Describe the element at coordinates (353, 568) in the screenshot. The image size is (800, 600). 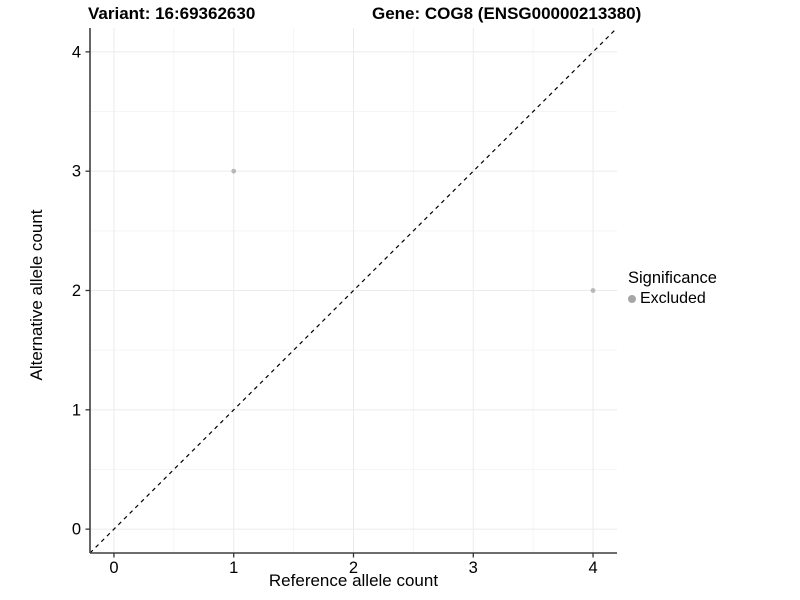
I see `x-tick-label: 2` at that location.